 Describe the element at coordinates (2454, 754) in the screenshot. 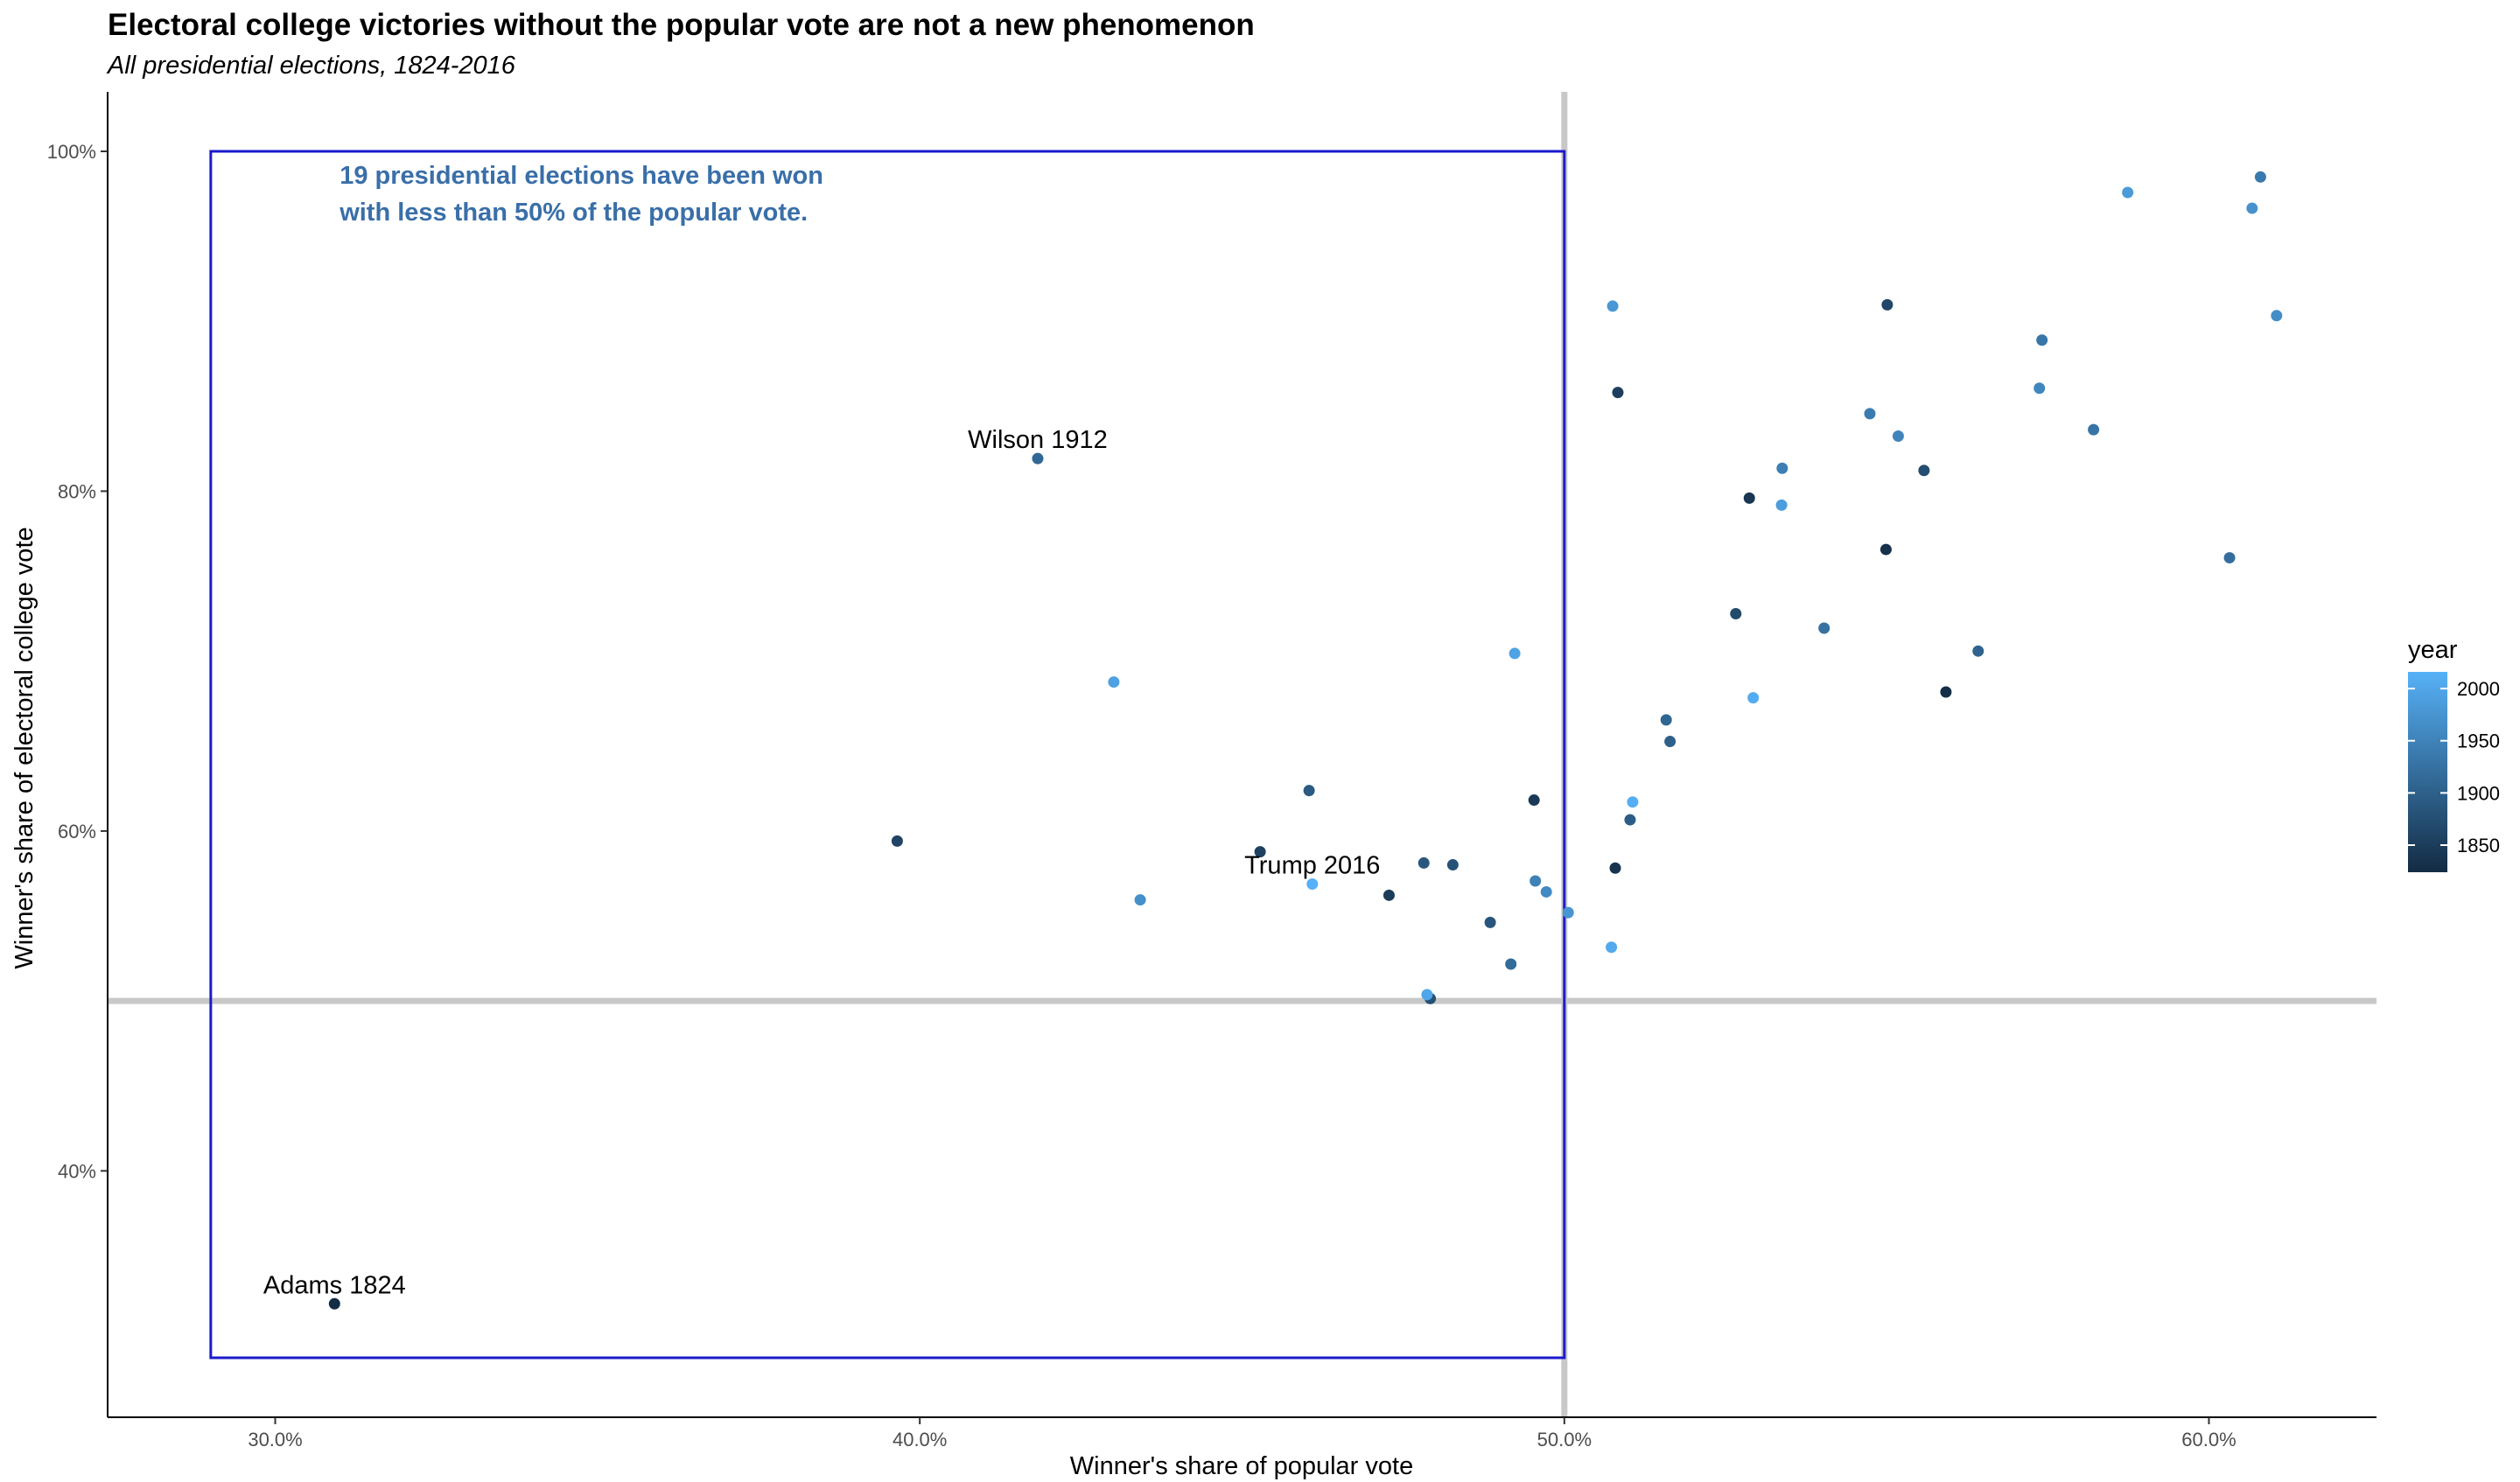

I see `color-legend: year 1850 1900 1950 2000` at that location.